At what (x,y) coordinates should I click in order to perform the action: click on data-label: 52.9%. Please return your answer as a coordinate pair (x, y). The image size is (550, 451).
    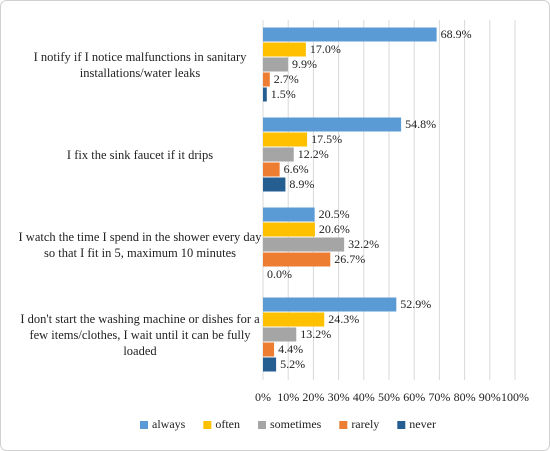
    Looking at the image, I should click on (415, 304).